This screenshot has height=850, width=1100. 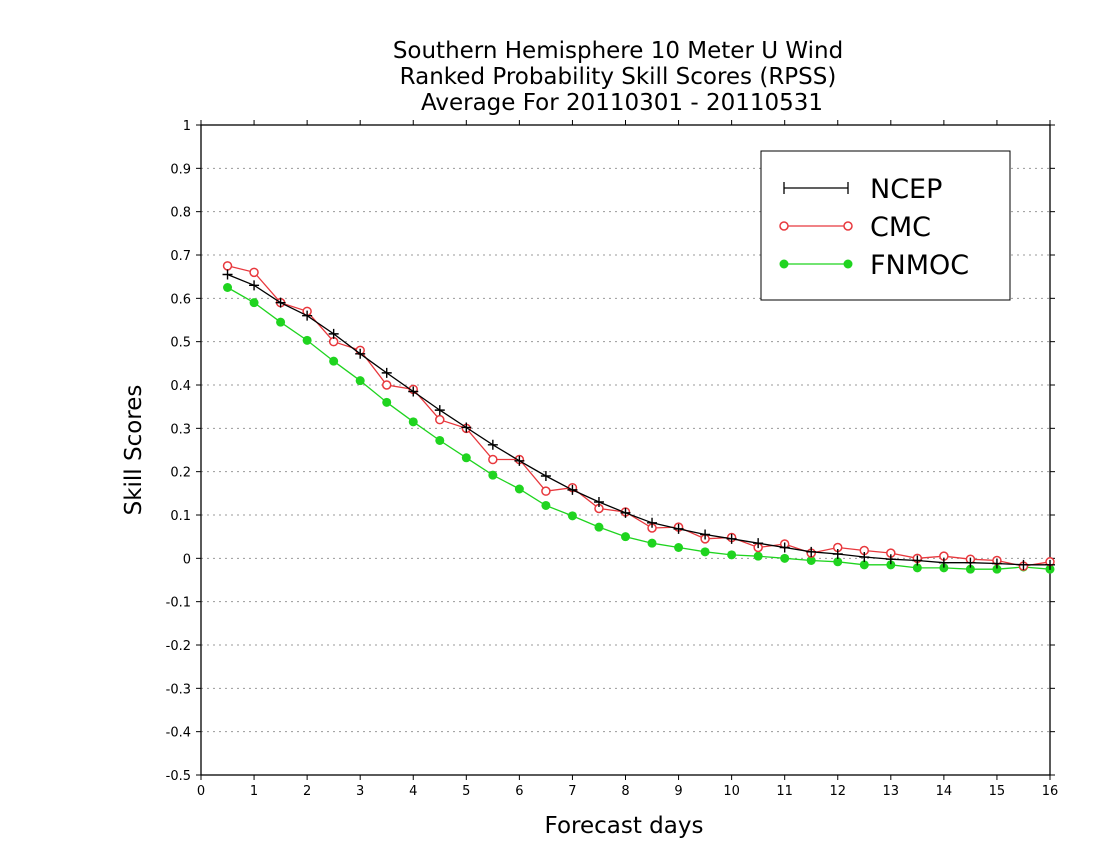 I want to click on y-tick-label: 0.2, so click(x=180, y=473).